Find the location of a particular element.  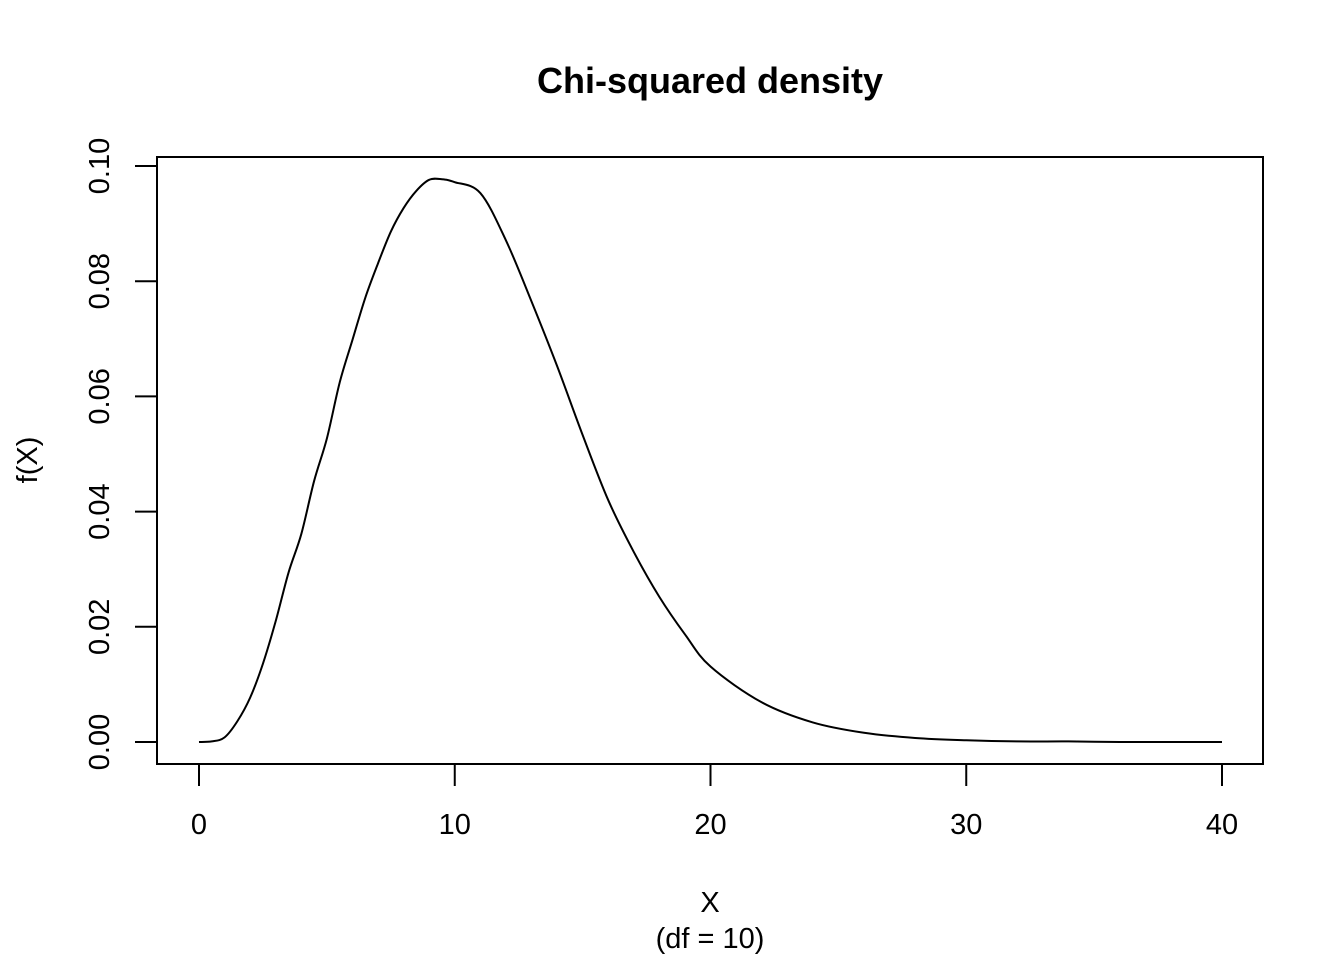

y-tick-label: 0.10 is located at coordinates (100, 166).